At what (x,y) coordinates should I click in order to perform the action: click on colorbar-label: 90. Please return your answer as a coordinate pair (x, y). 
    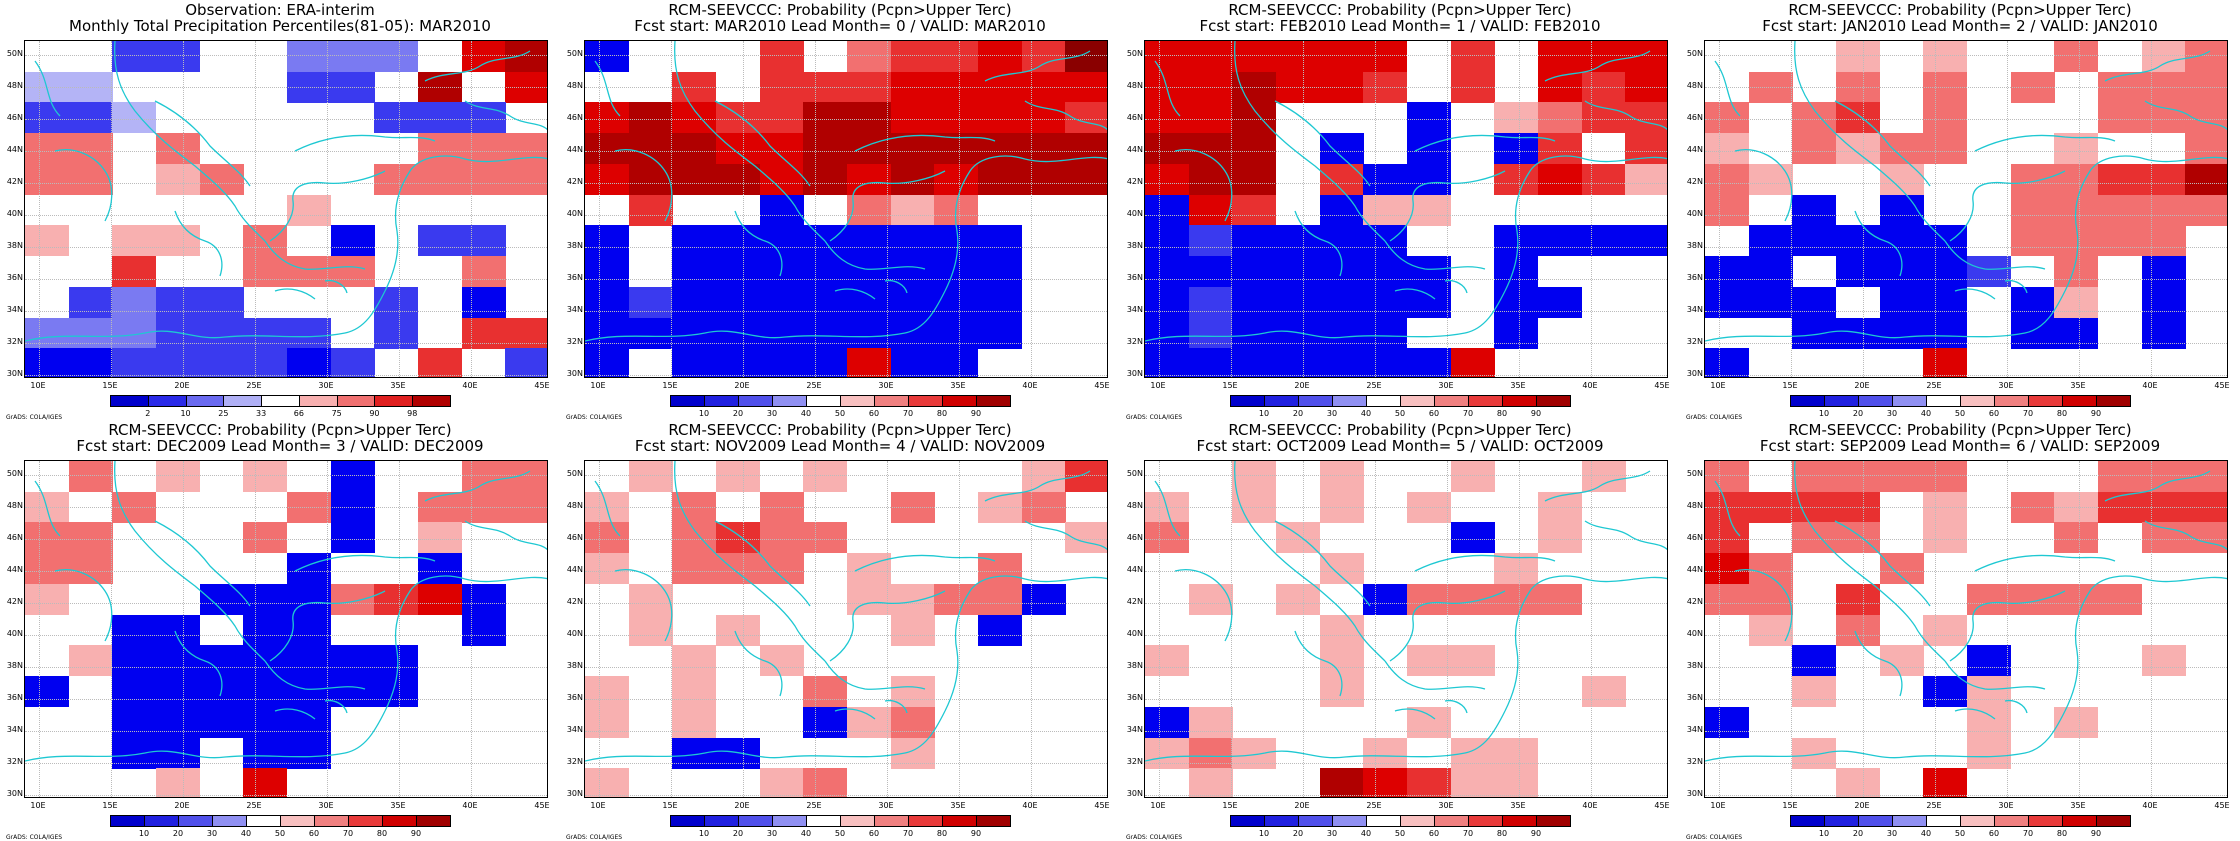
    Looking at the image, I should click on (1536, 413).